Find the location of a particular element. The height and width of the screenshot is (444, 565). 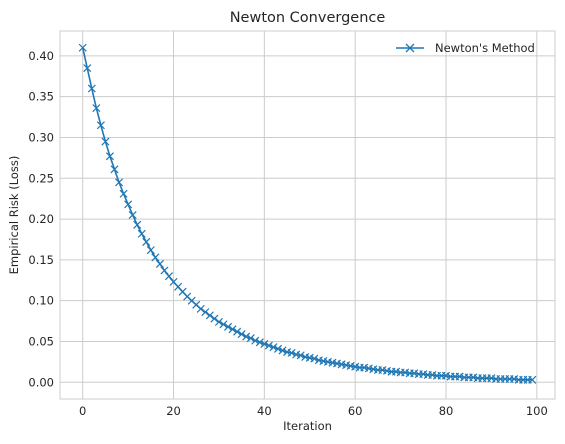

legend: Newton's Method is located at coordinates (465, 48).